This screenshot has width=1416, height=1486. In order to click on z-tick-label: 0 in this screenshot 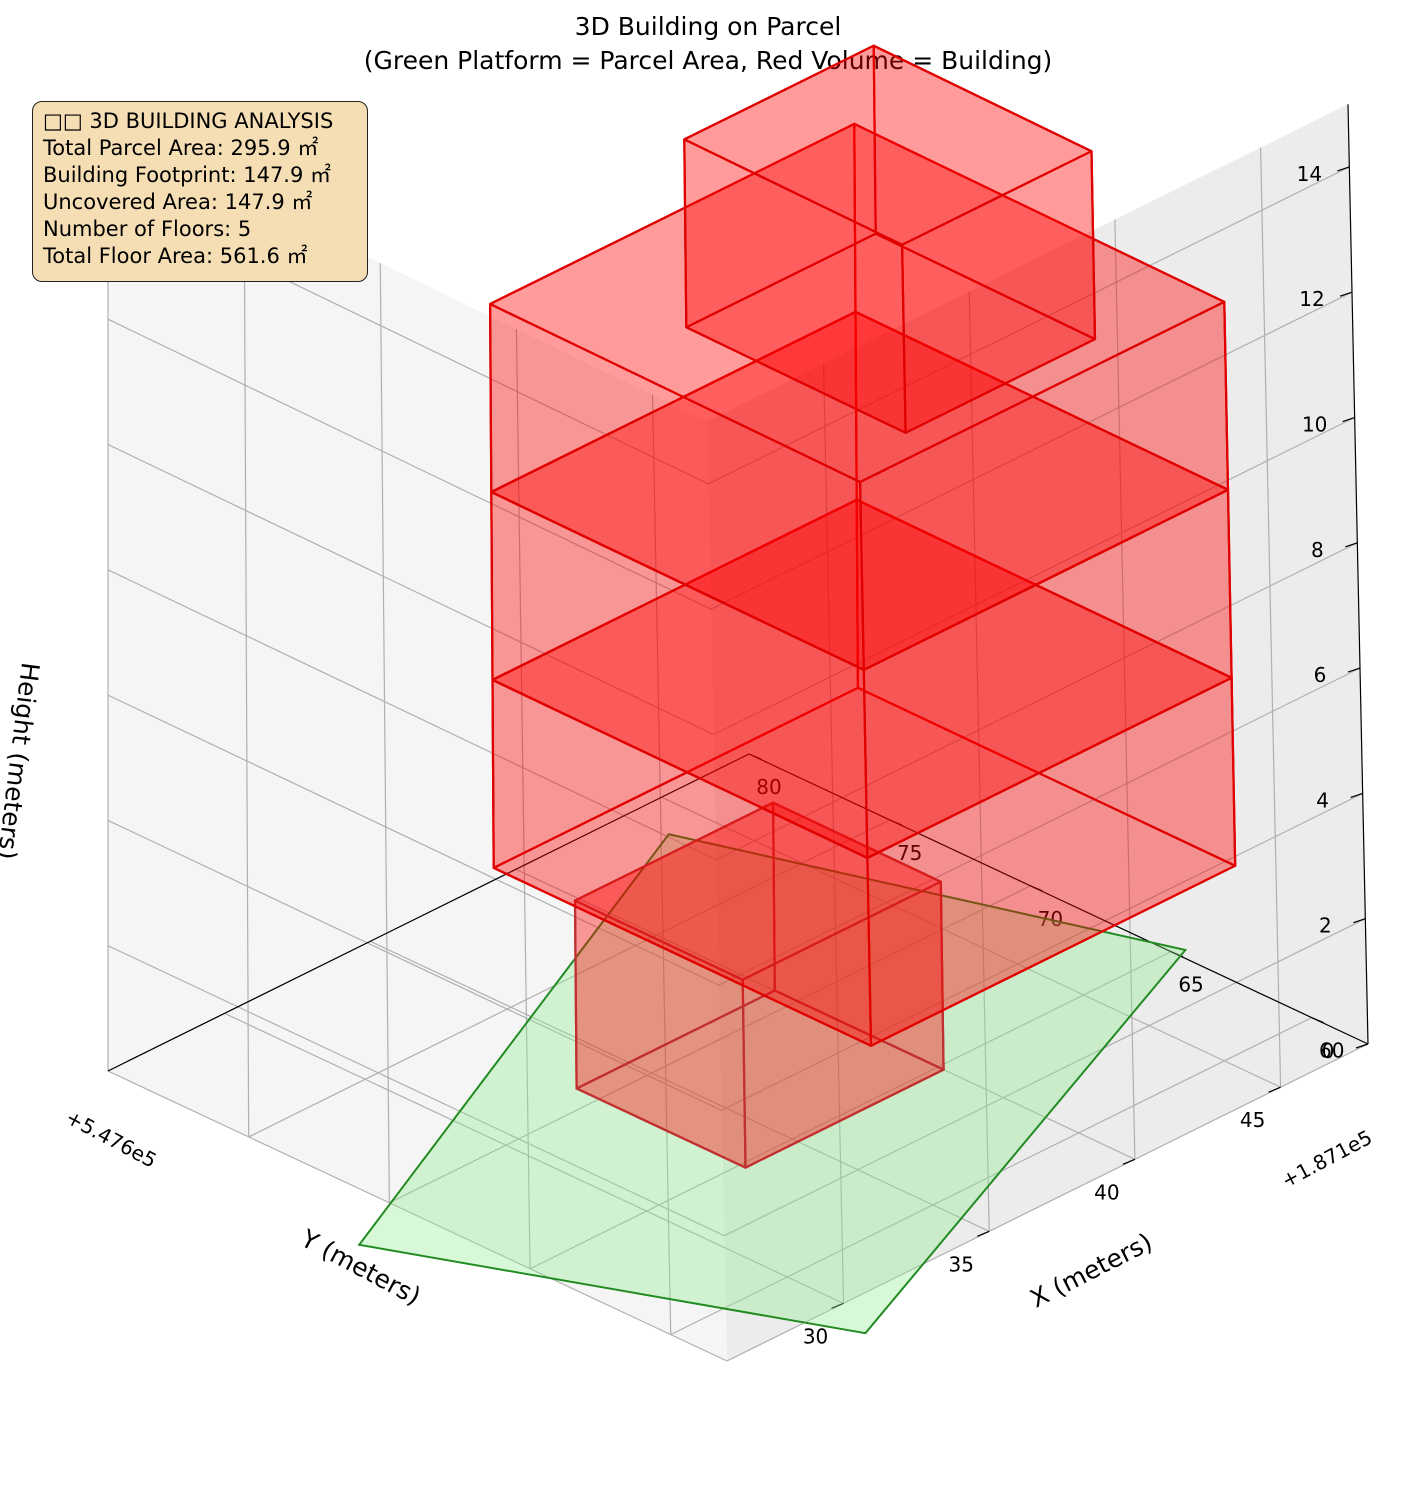, I will do `click(1328, 1051)`.